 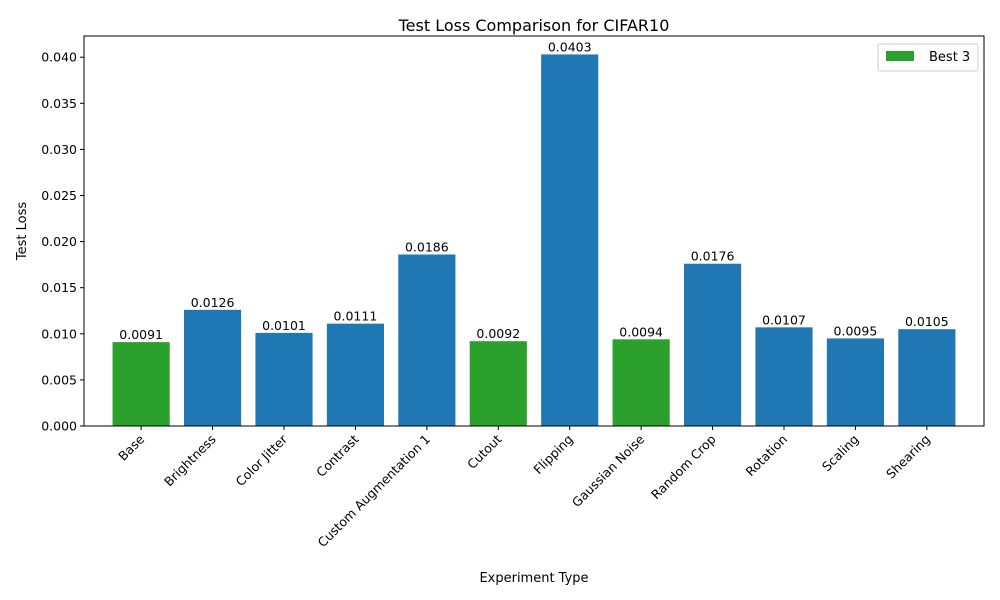 I want to click on legend-frame, so click(x=928, y=57).